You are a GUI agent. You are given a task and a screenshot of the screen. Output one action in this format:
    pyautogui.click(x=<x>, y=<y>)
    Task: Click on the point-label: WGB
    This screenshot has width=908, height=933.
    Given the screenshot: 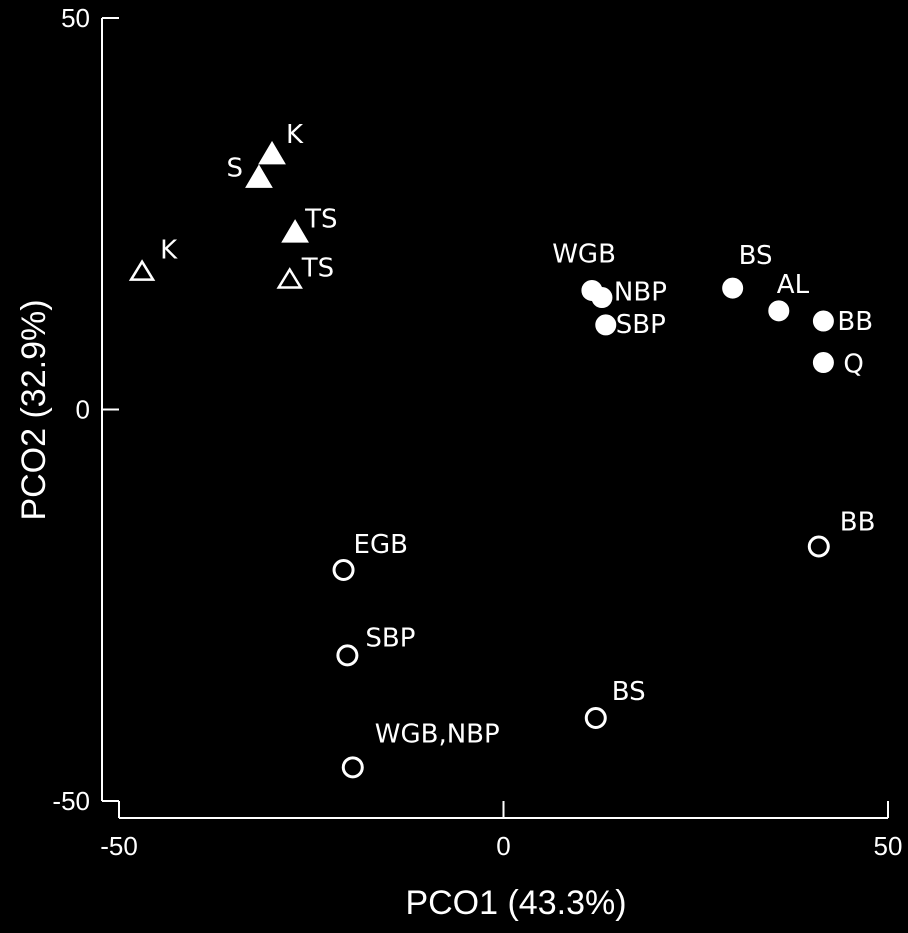 What is the action you would take?
    pyautogui.click(x=584, y=254)
    